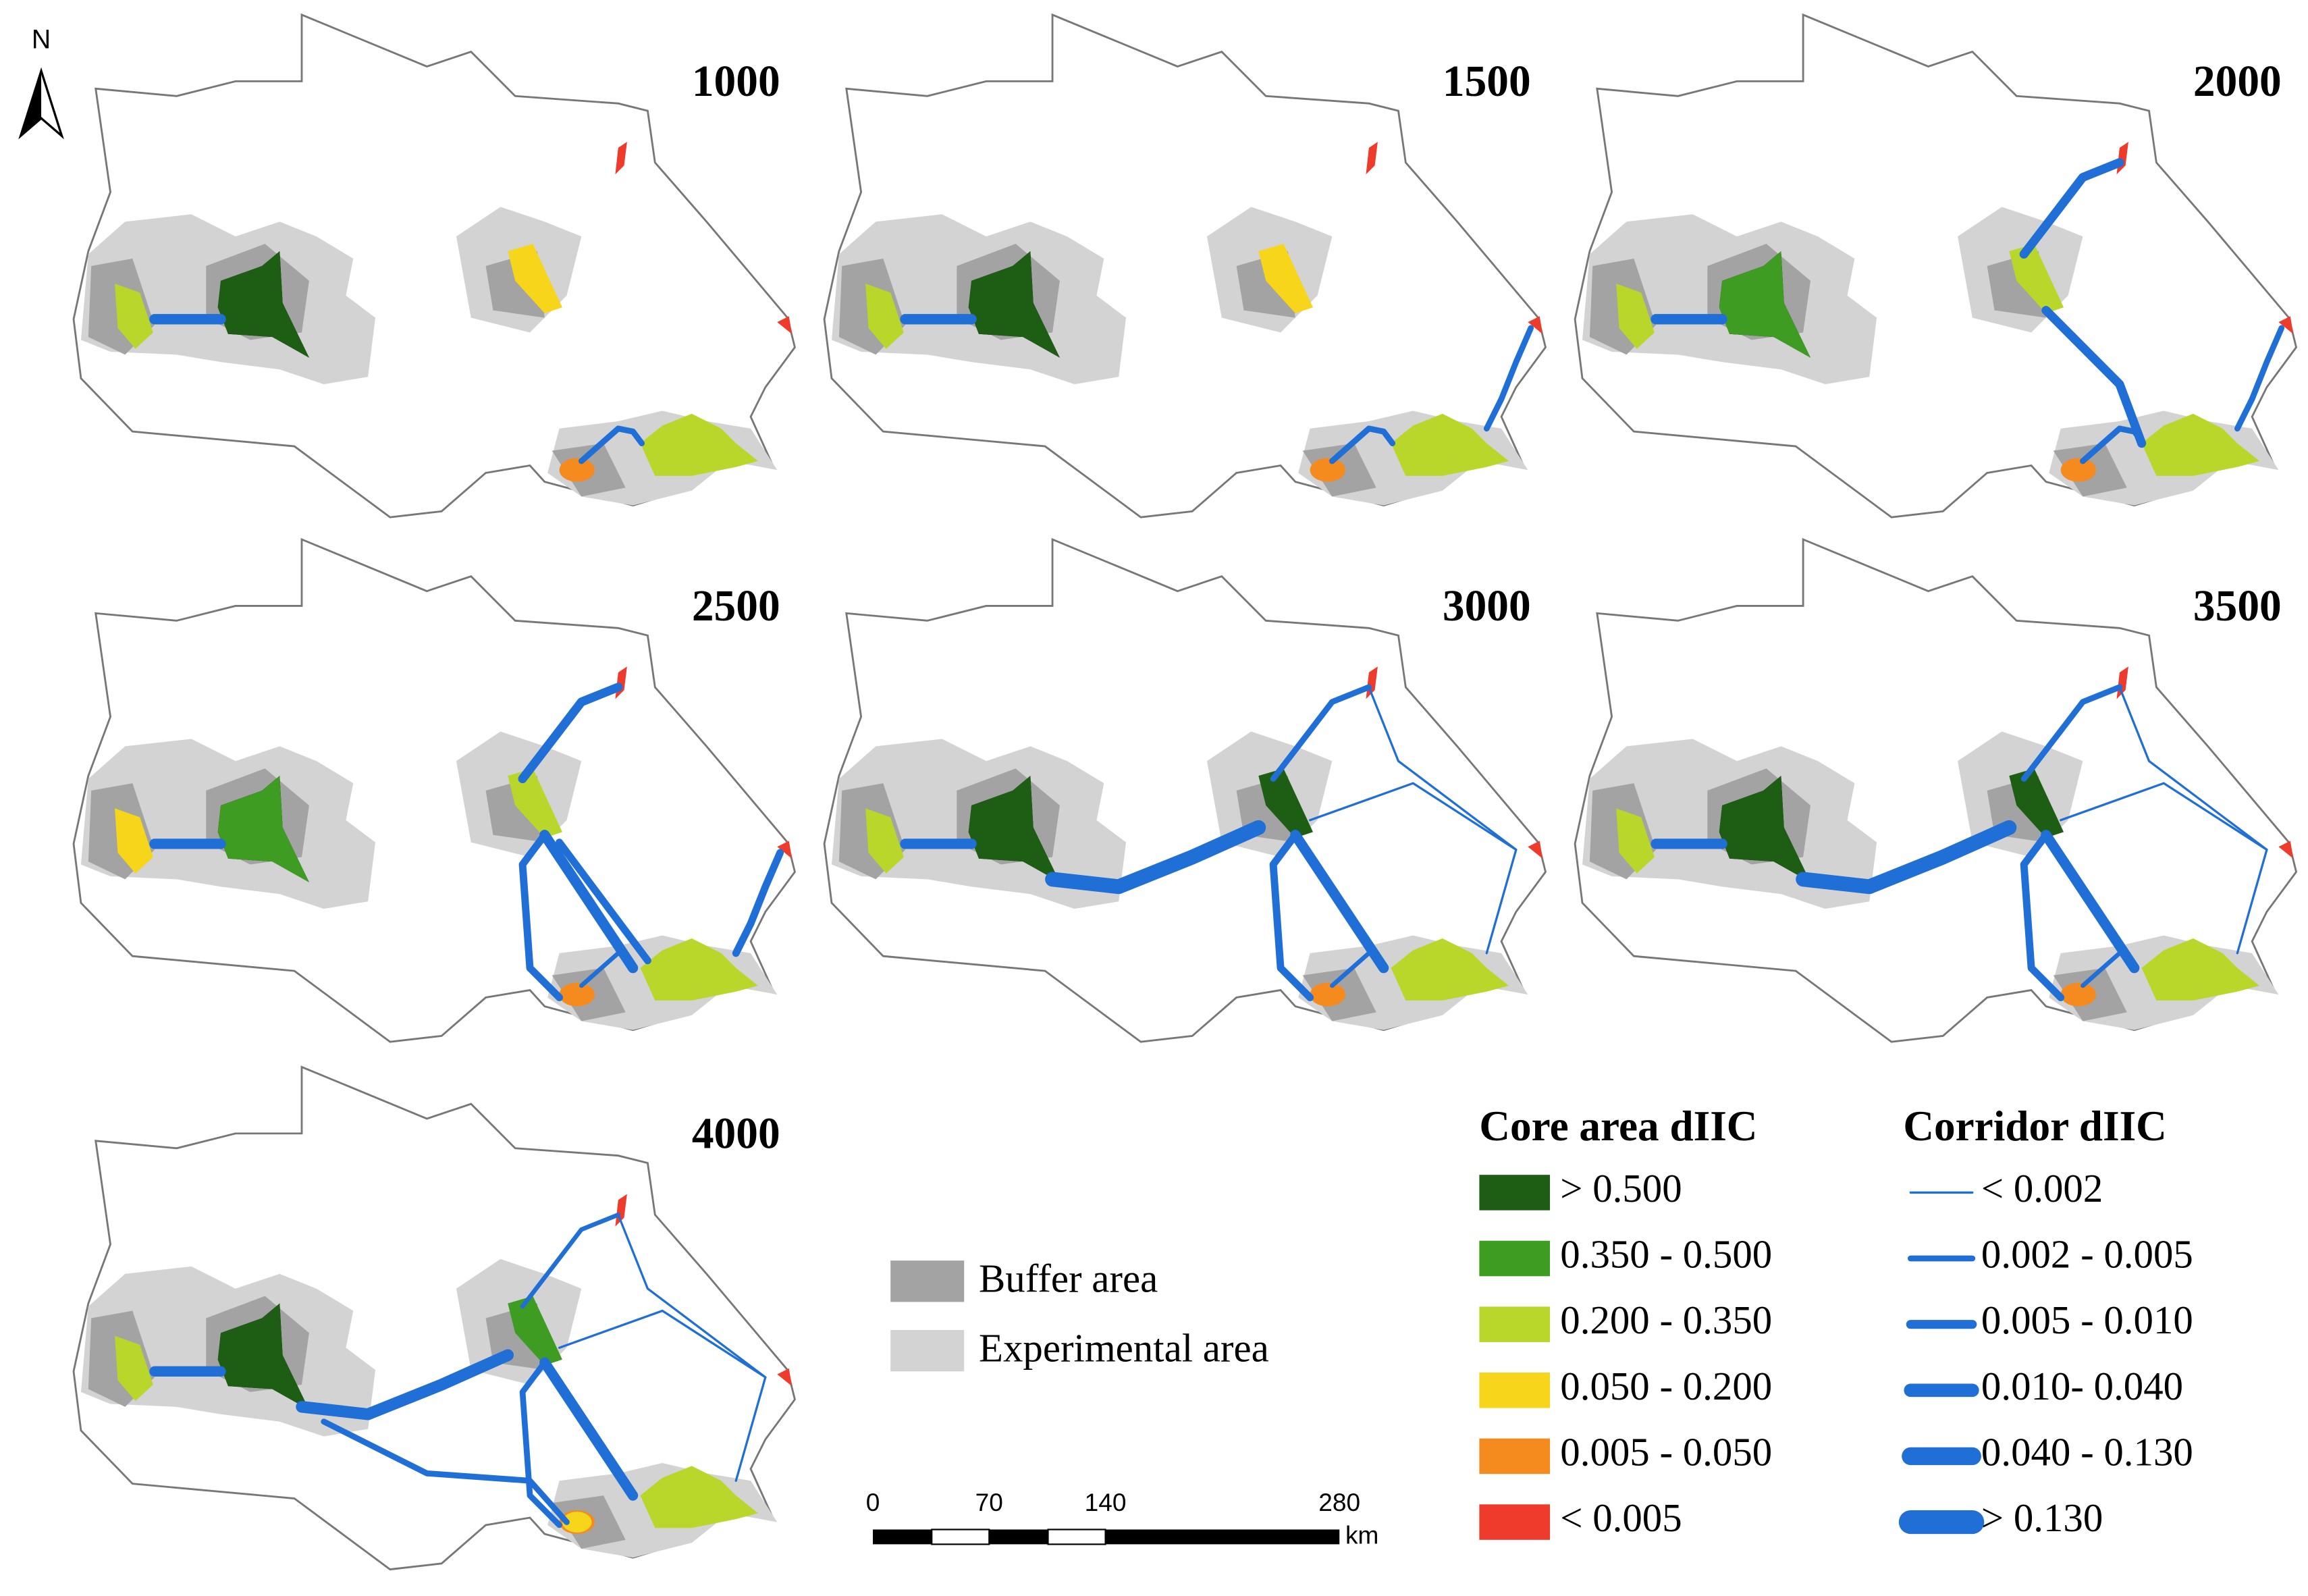  Describe the element at coordinates (736, 81) in the screenshot. I see `panel-title: 1000` at that location.